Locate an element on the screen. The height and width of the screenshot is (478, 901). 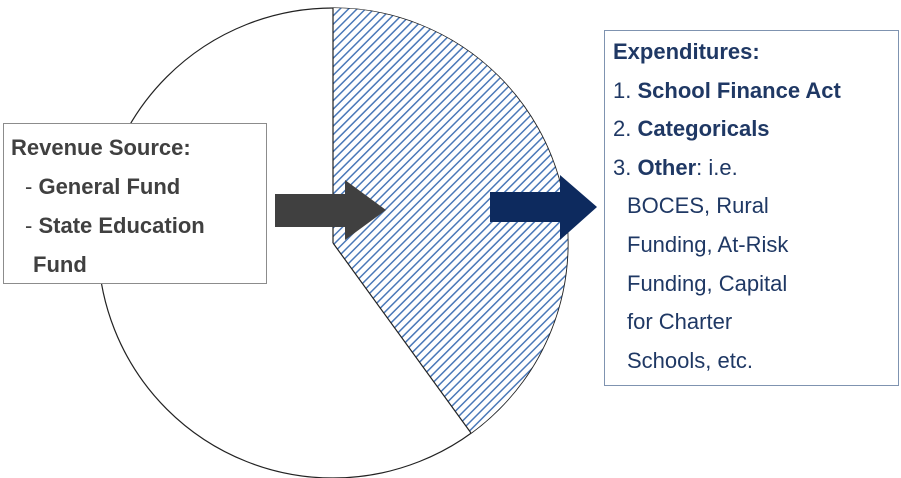
detail-line: Schools, etc. is located at coordinates (690, 360).